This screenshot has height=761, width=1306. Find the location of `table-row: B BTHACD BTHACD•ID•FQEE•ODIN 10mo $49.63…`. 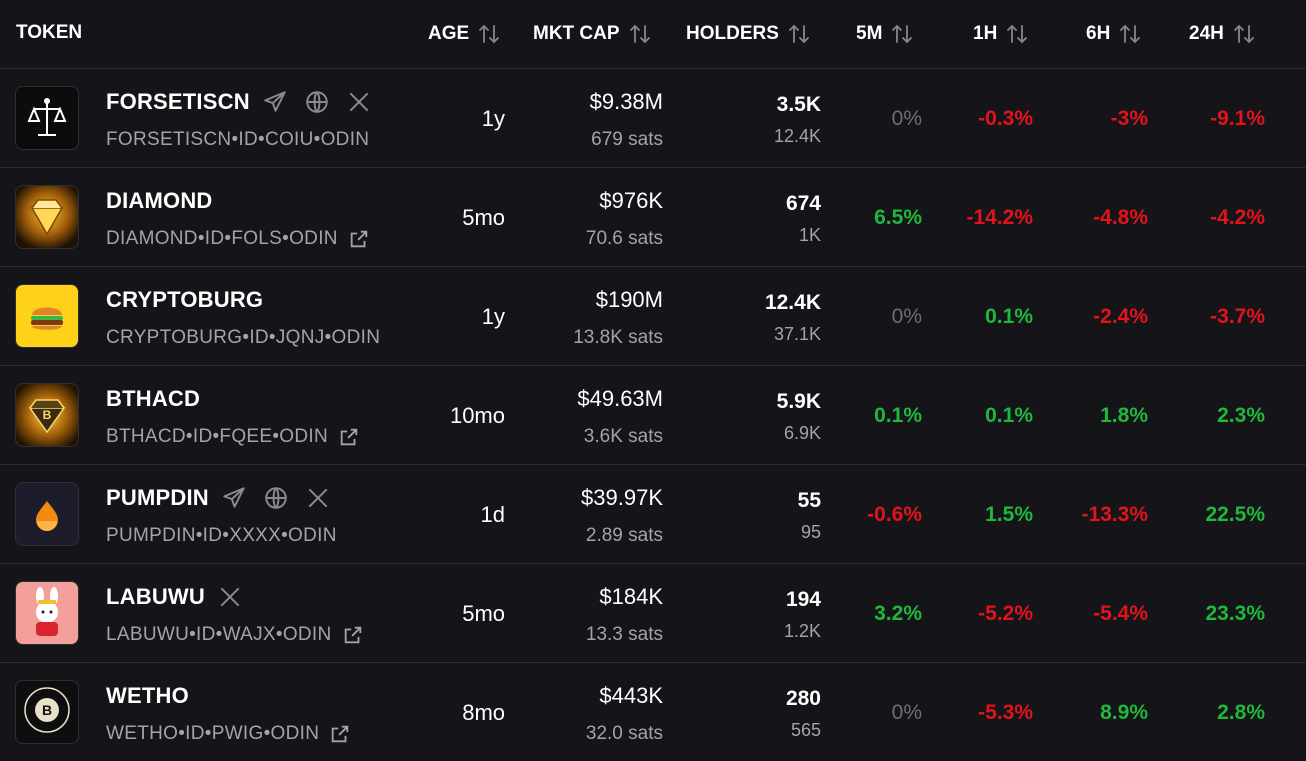

table-row: B BTHACD BTHACD•ID•FQEE•ODIN 10mo $49.63… is located at coordinates (653, 415).